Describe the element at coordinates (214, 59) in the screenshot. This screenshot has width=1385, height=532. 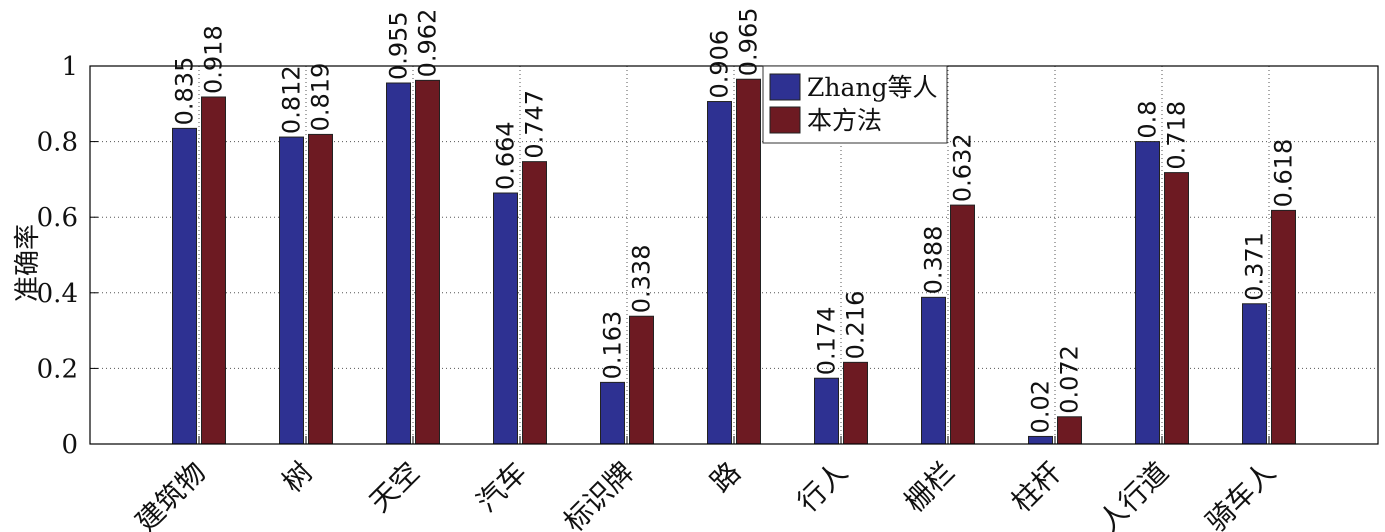
I see `data-label: 0.918` at that location.